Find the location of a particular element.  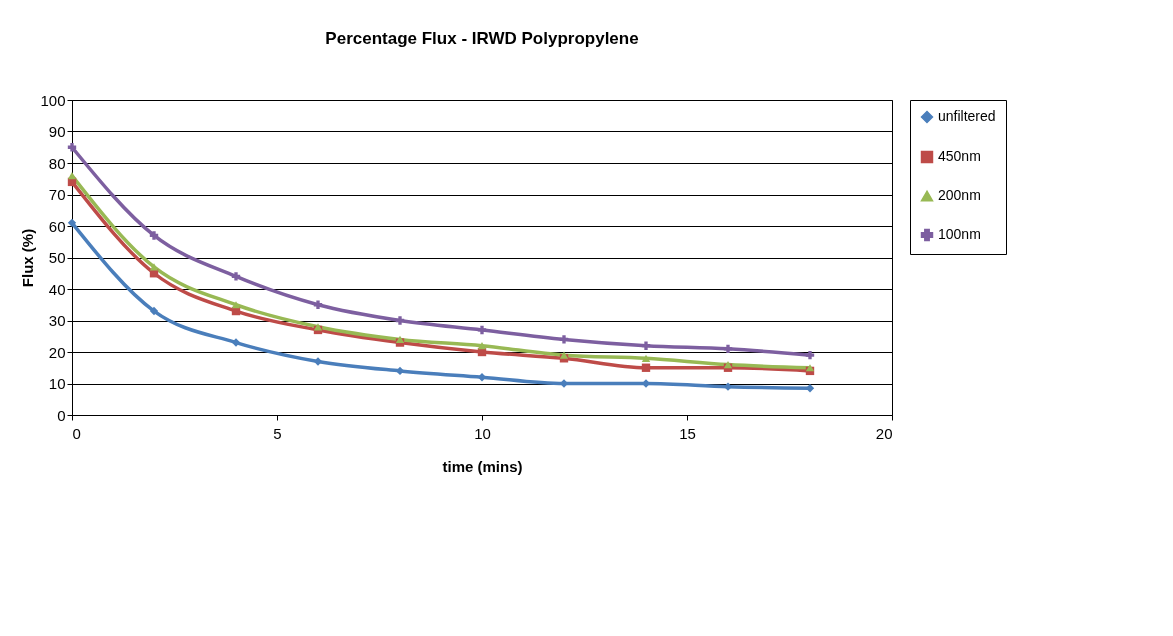

y-tick-label: 90 is located at coordinates (57, 131).